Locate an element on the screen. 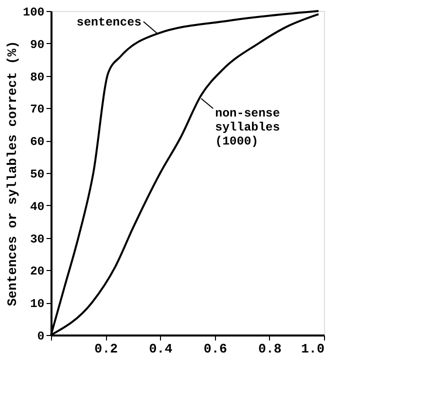 This screenshot has width=432, height=413. y-tick-label: 10 is located at coordinates (37, 304).